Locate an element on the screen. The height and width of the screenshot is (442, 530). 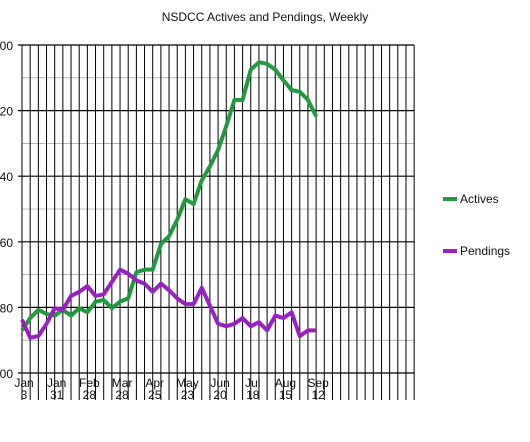
x-tick-label: May 23 is located at coordinates (187, 389).